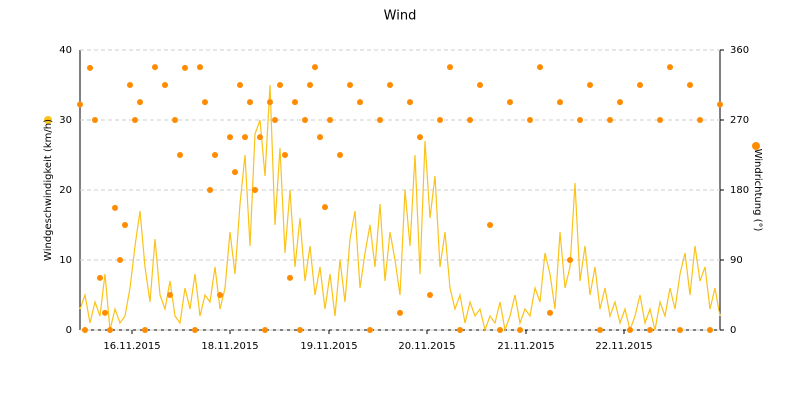 The width and height of the screenshot is (800, 404). Describe the element at coordinates (400, 16) in the screenshot. I see `chart-title: Wind` at that location.